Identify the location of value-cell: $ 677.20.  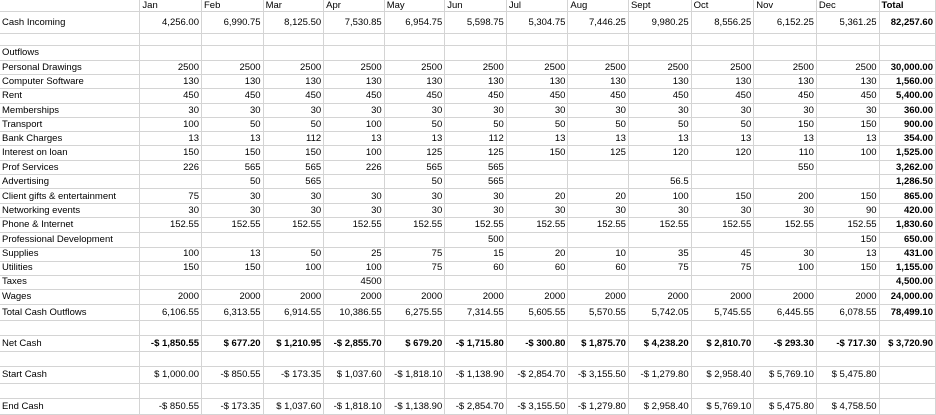
(232, 344).